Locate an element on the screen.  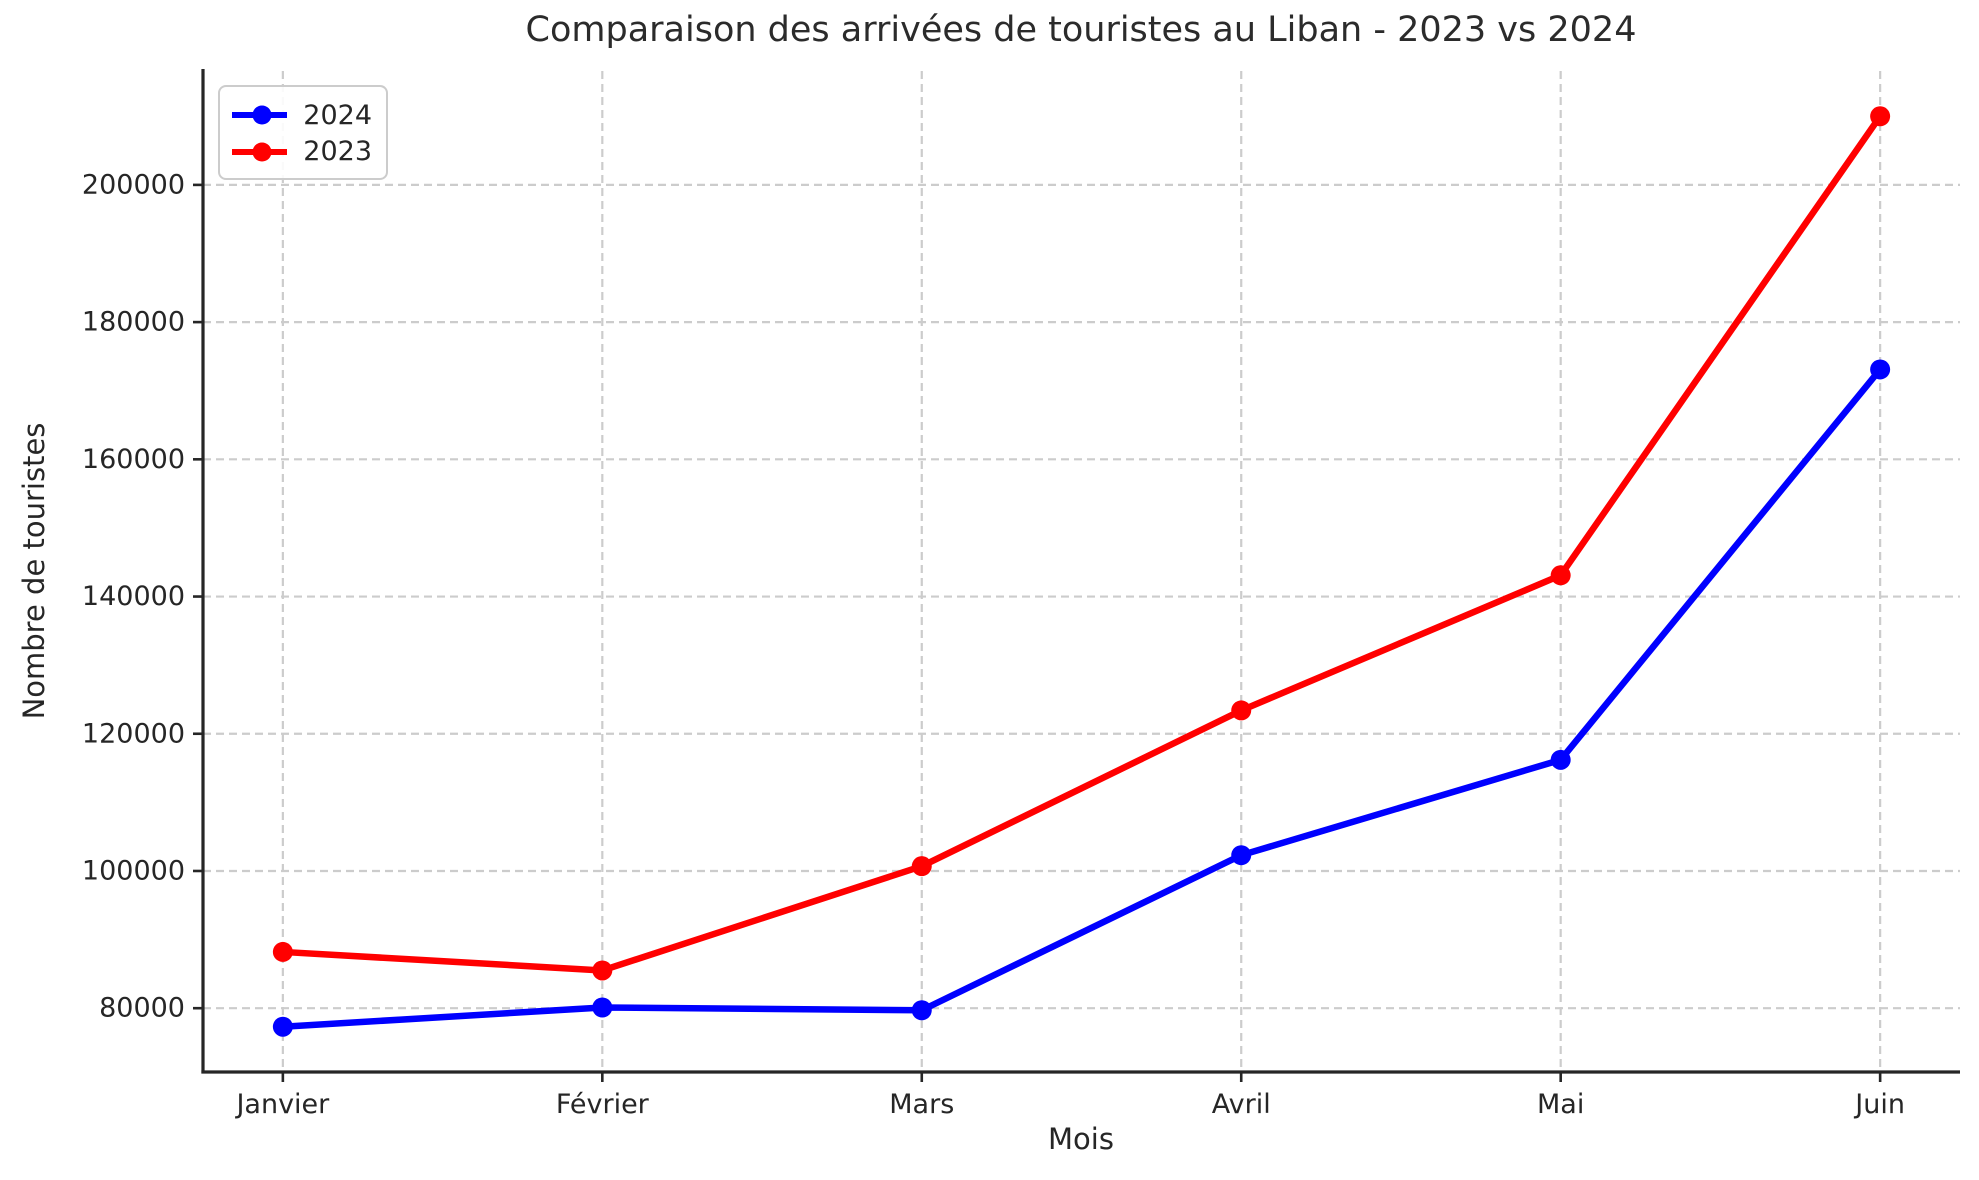
data-point-2023-Mars is located at coordinates (921, 866).